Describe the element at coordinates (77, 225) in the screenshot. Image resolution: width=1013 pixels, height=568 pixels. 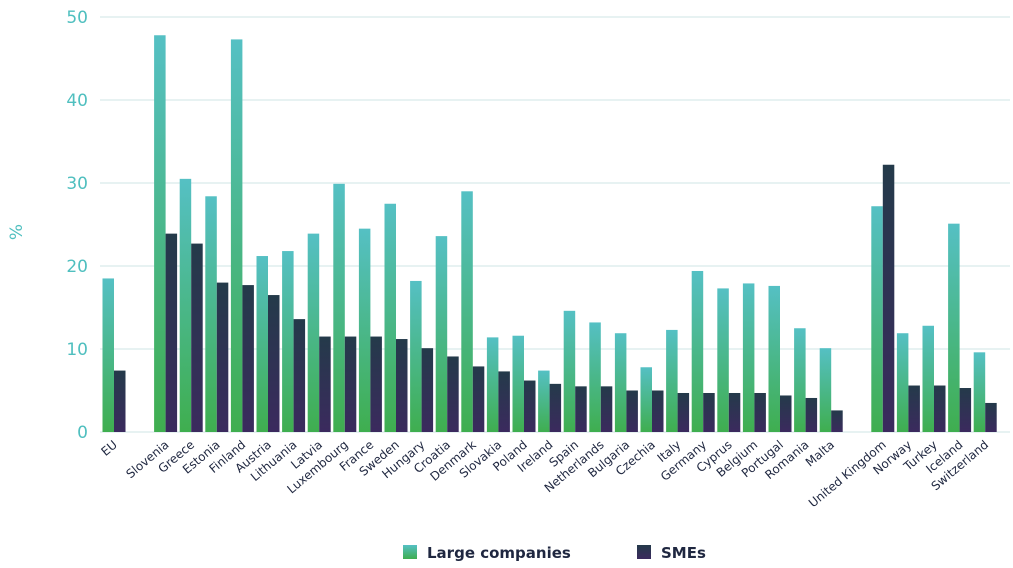
I see `y-axis: 0 10 20 30 40 50` at that location.